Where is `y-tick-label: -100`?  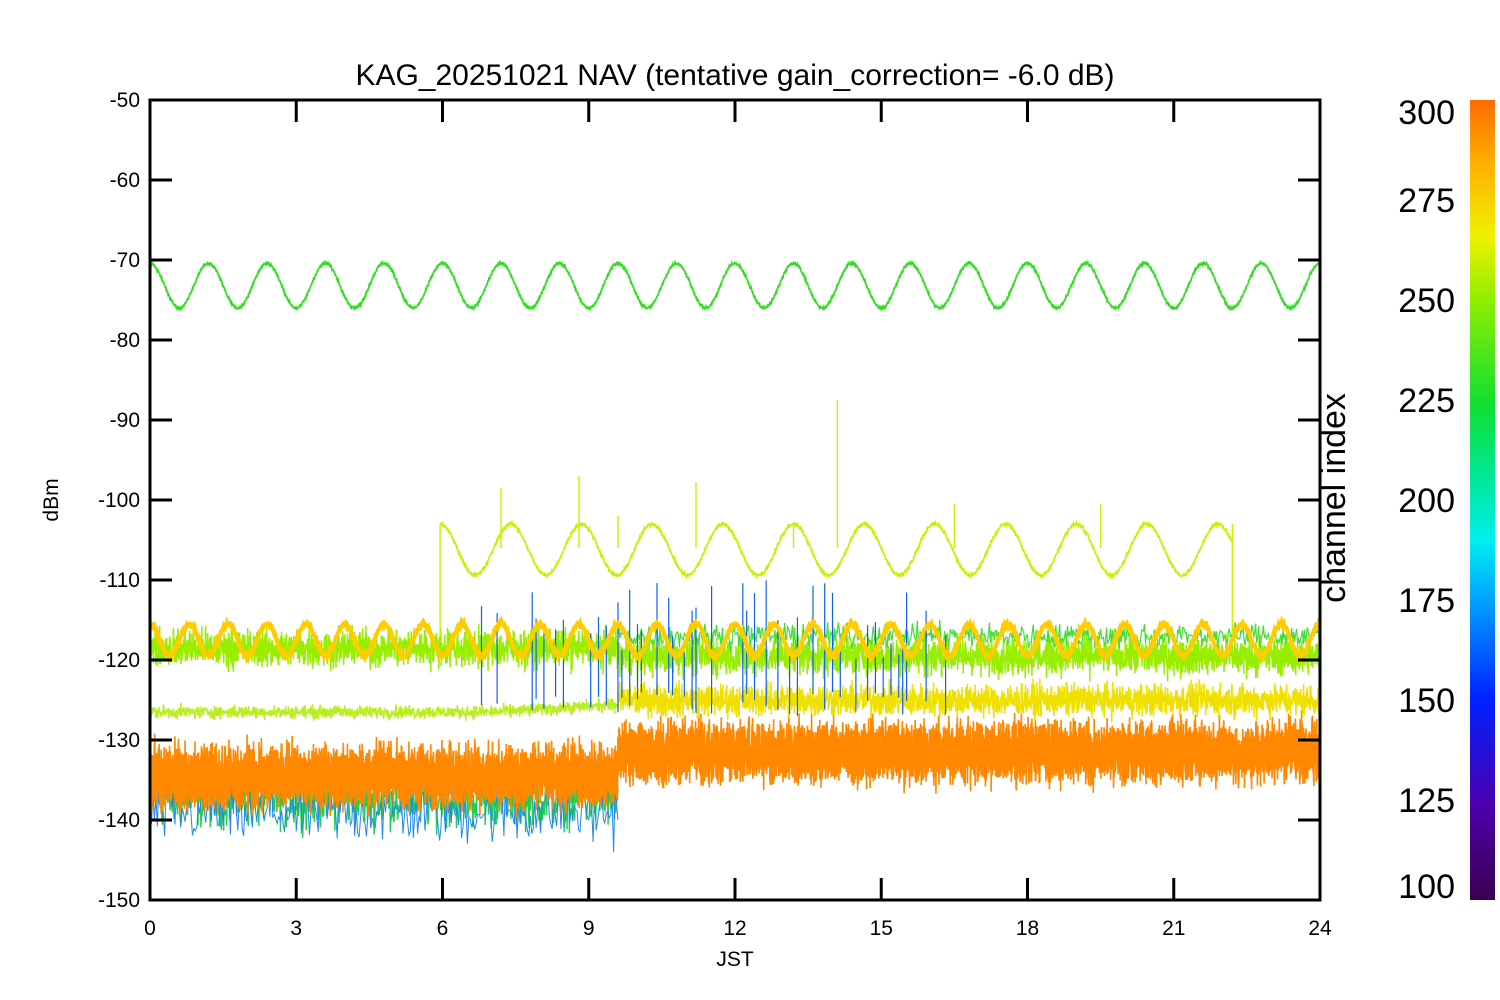
y-tick-label: -100 is located at coordinates (119, 500).